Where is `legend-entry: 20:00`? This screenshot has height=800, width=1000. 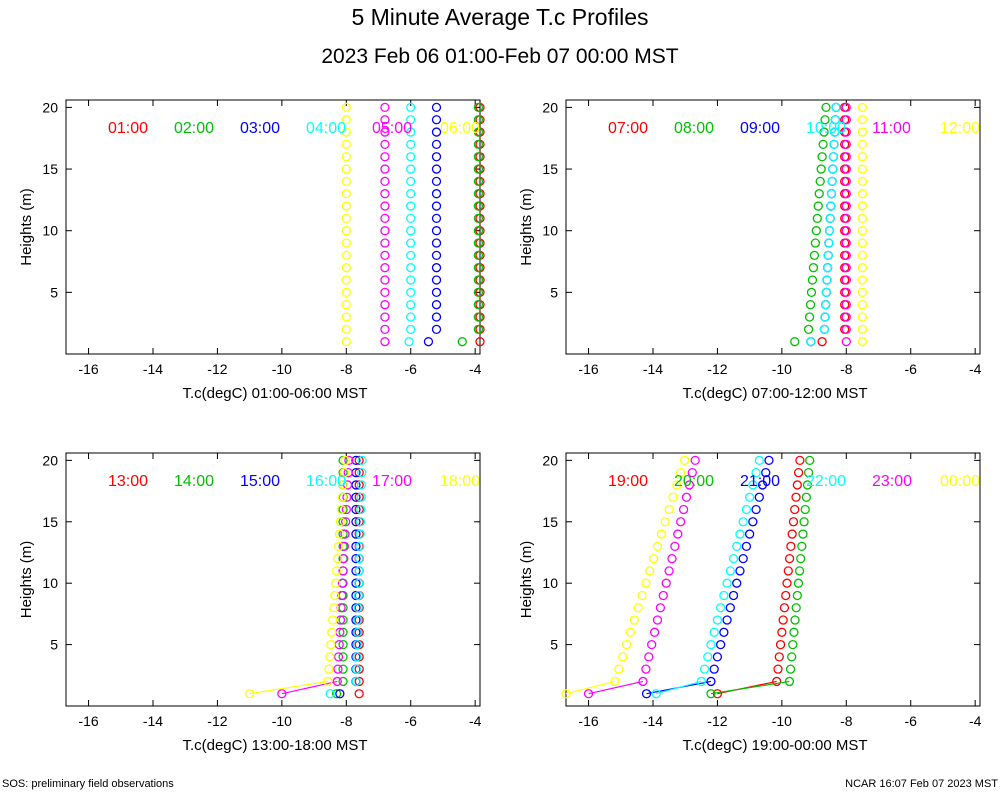 legend-entry: 20:00 is located at coordinates (694, 481).